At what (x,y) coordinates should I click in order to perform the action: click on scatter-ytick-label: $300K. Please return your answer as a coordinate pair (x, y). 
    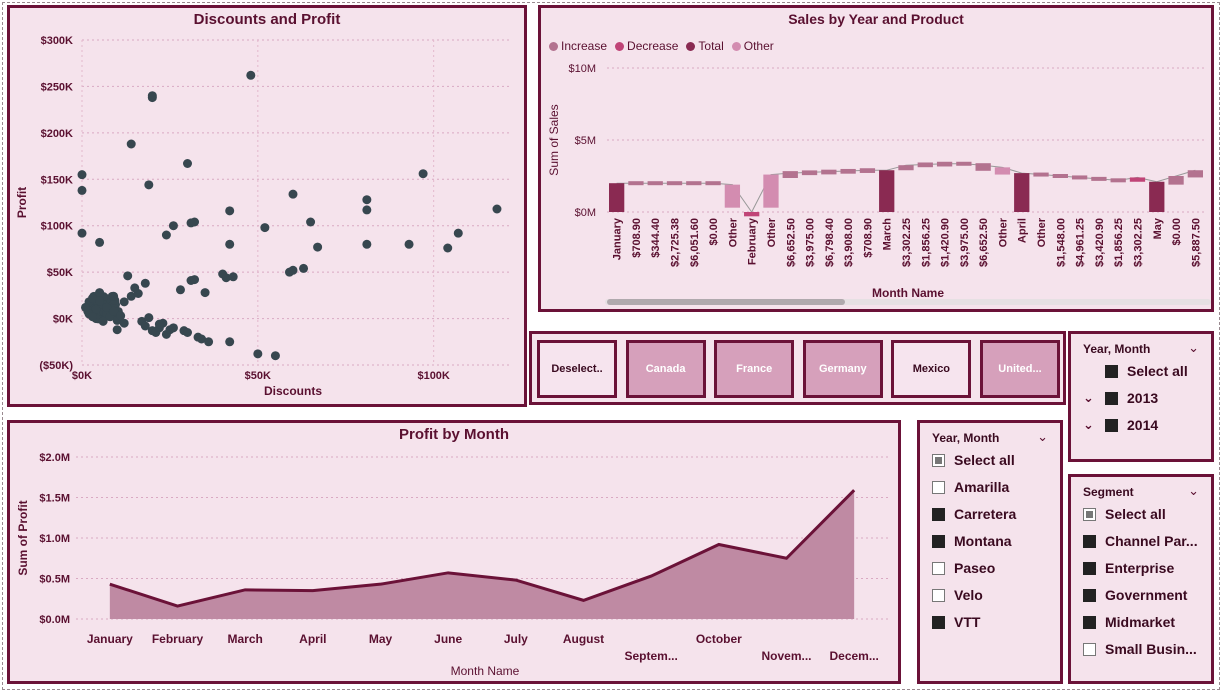
    Looking at the image, I should click on (57, 41).